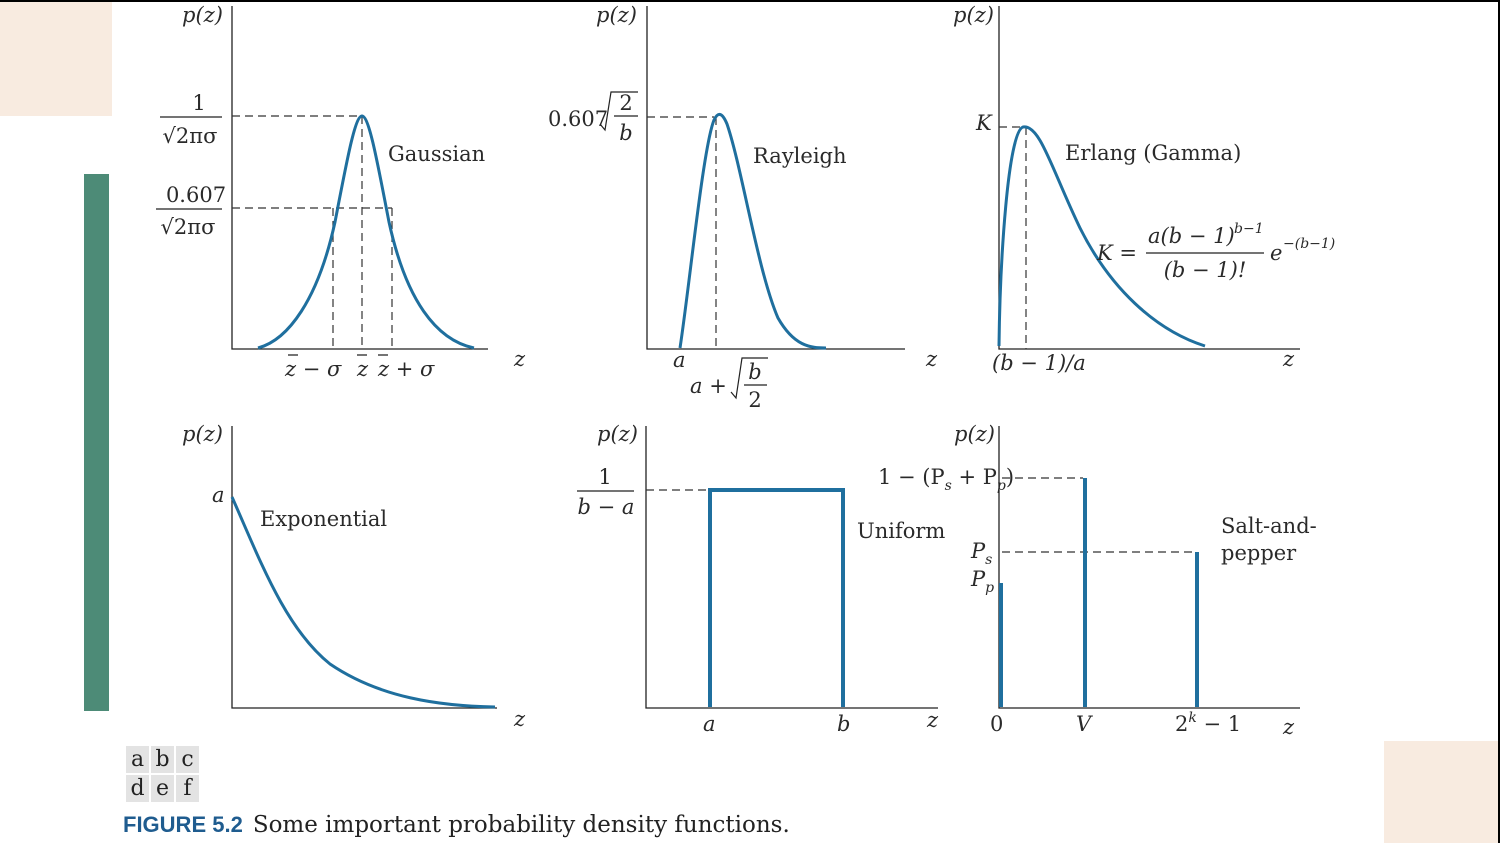  What do you see at coordinates (754, 400) in the screenshot?
I see `rayleigh-tick-denominator: 2` at bounding box center [754, 400].